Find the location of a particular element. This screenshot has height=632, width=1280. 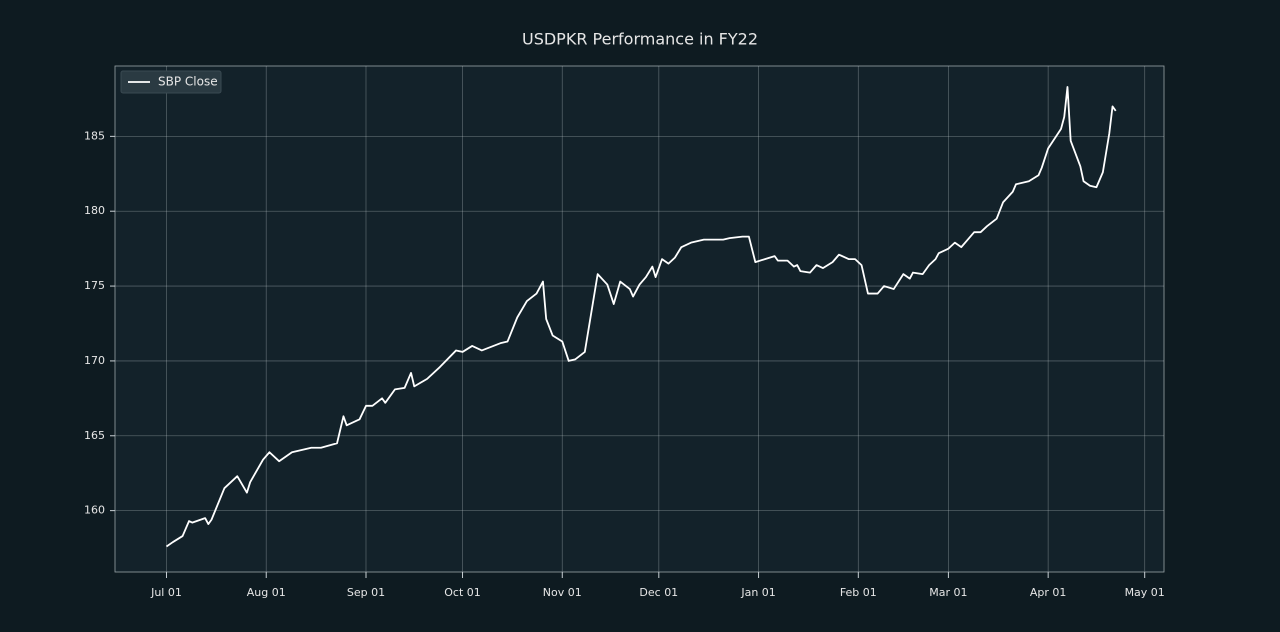

x-tick-label: Jan 01 is located at coordinates (757, 592).